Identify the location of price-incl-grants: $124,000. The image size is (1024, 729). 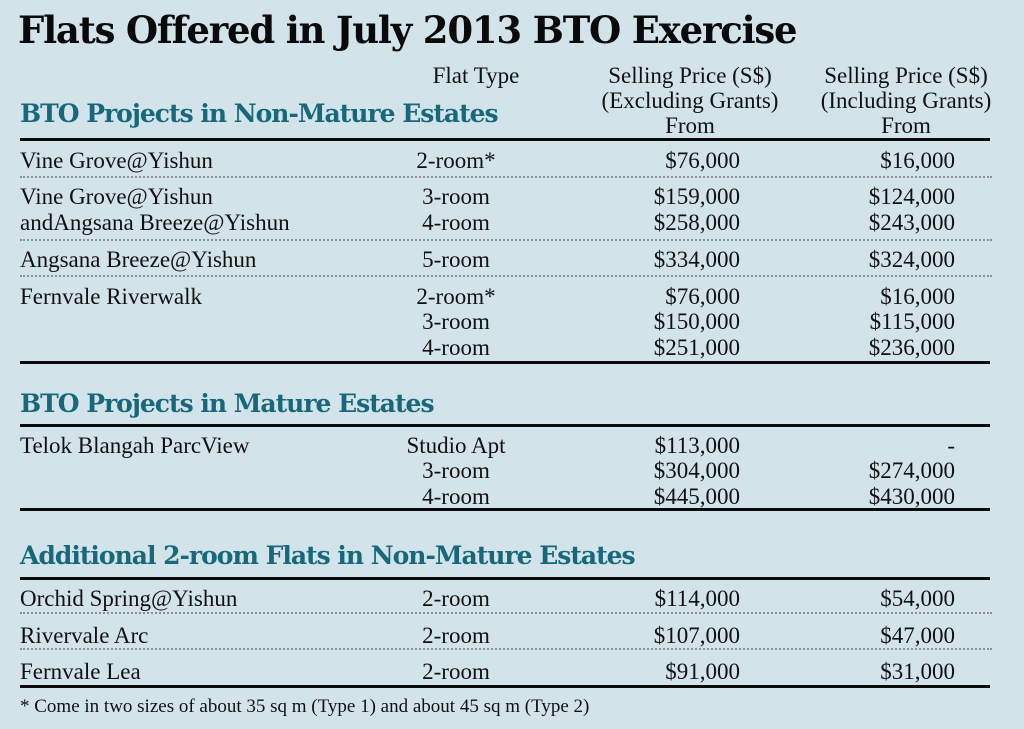
(911, 196).